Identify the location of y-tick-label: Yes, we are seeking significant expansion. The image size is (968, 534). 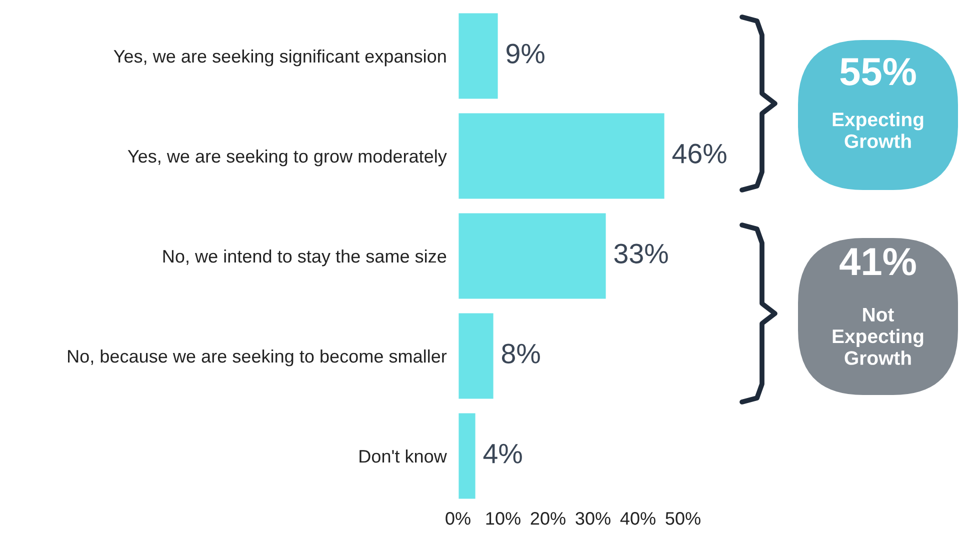
(280, 57).